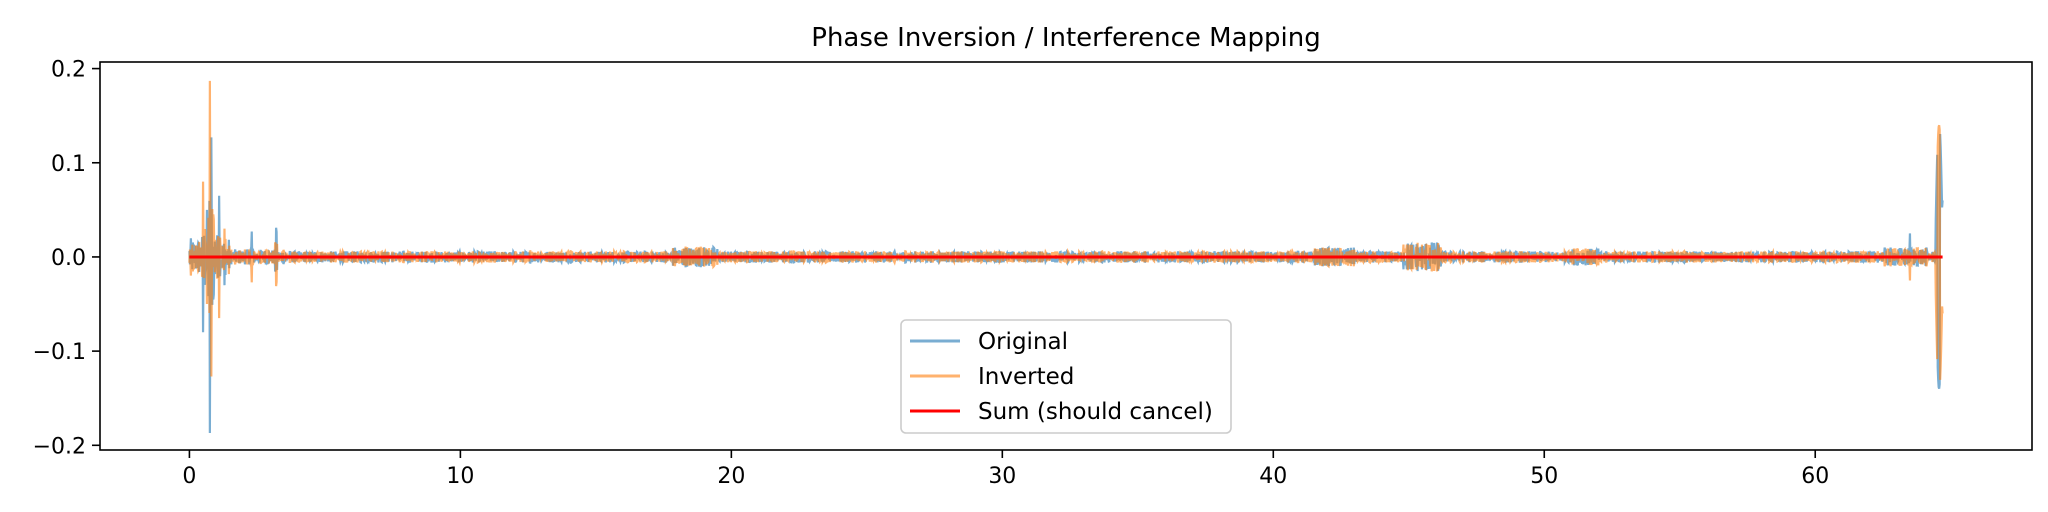 This screenshot has height=512, width=2048. Describe the element at coordinates (1065, 38) in the screenshot. I see `chart-title: Phase Inversion / Interference Mapping` at that location.